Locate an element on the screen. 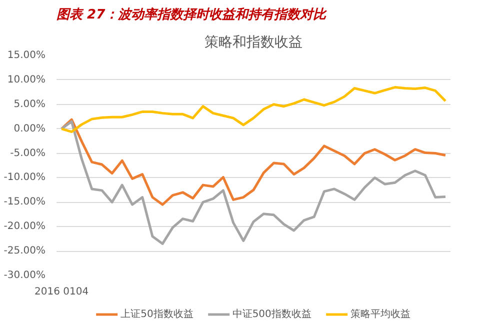 The image size is (480, 331). y-tick-label: -5.00% is located at coordinates (28, 153).